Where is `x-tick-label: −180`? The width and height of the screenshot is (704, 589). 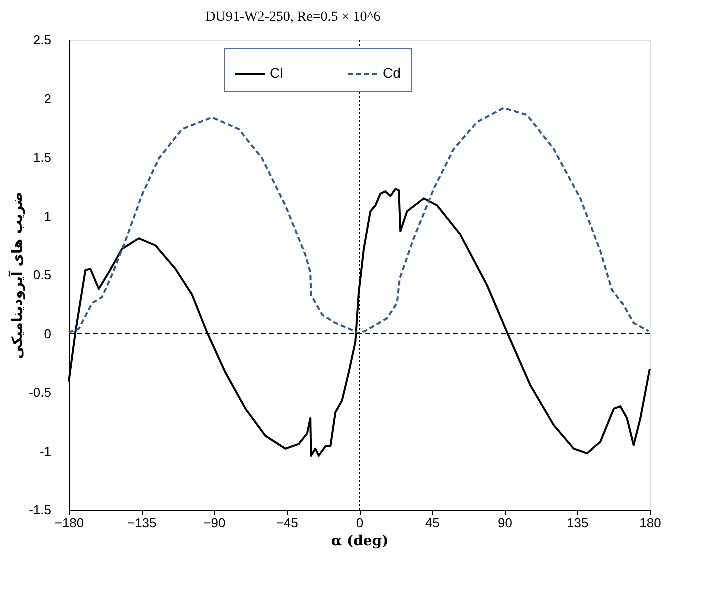 x-tick-label: −180 is located at coordinates (69, 523).